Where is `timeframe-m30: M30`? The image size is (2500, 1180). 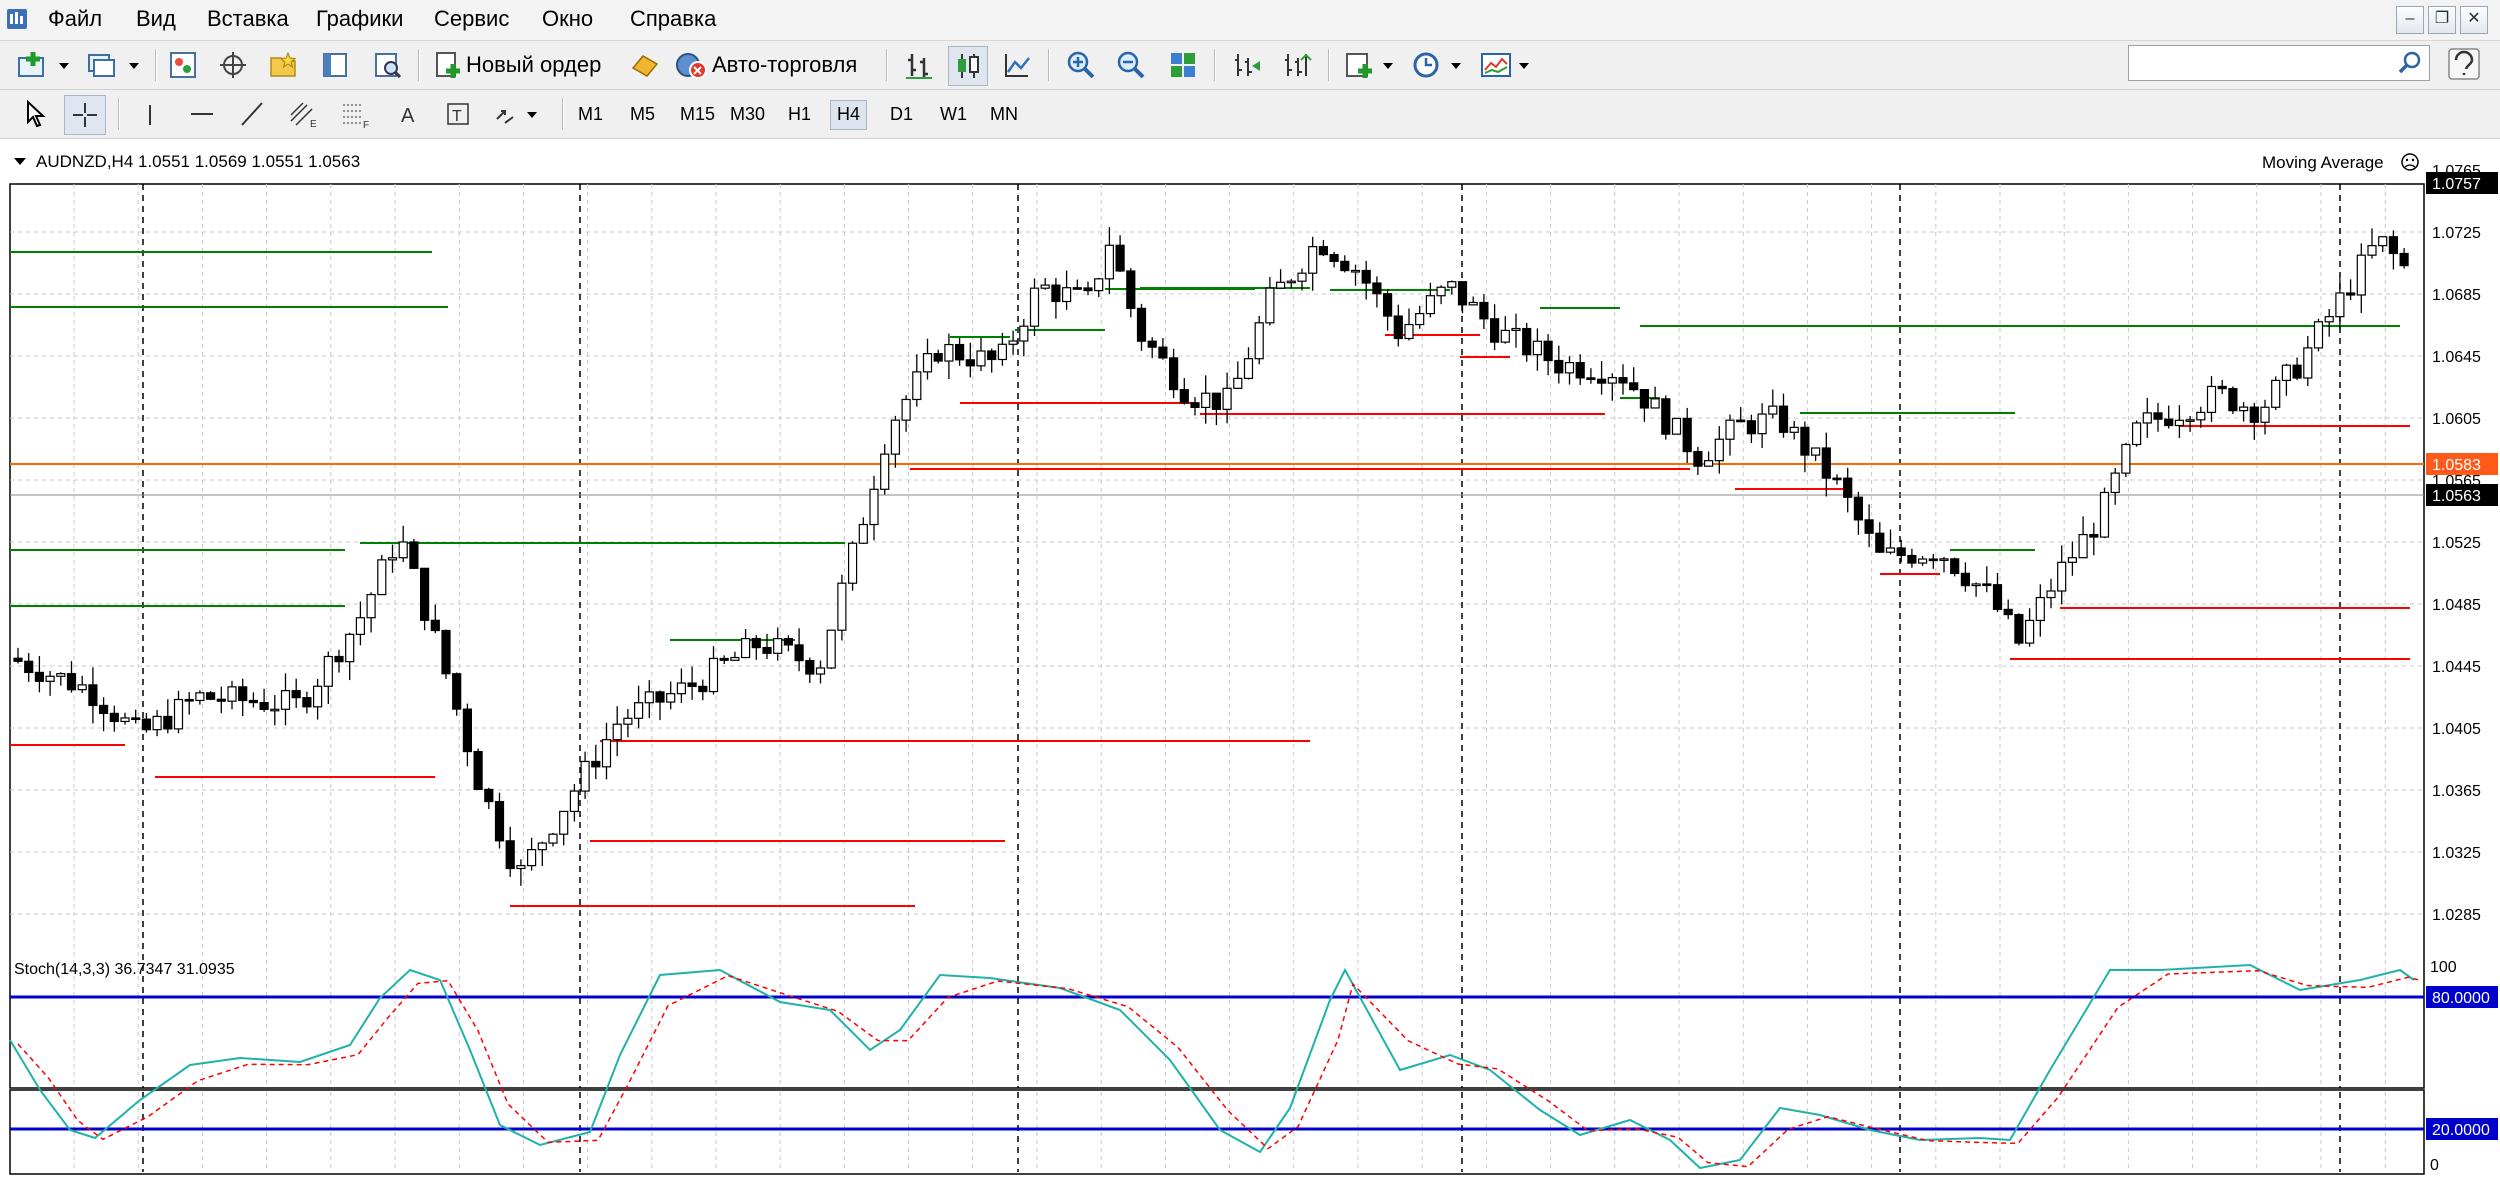 timeframe-m30: M30 is located at coordinates (748, 114).